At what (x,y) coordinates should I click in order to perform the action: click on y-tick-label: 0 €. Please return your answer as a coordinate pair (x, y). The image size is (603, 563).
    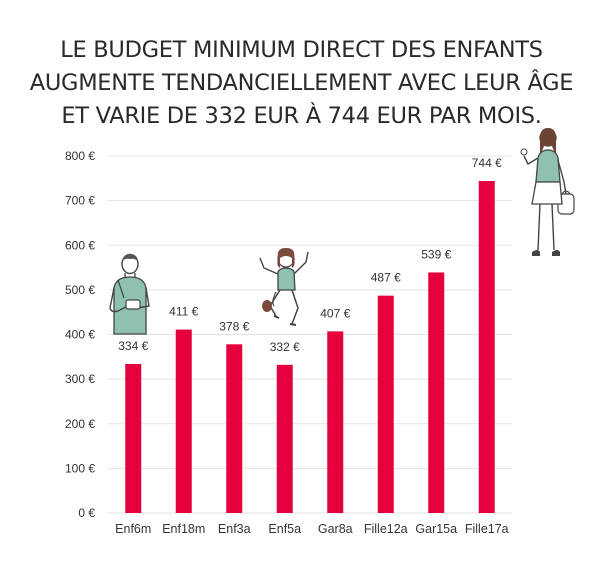
    Looking at the image, I should click on (86, 513).